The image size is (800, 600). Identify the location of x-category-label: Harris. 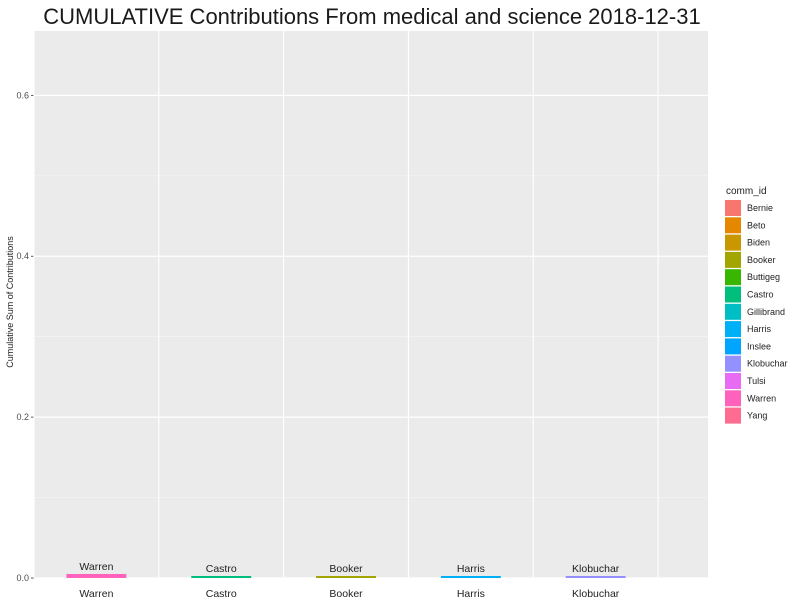
(471, 594).